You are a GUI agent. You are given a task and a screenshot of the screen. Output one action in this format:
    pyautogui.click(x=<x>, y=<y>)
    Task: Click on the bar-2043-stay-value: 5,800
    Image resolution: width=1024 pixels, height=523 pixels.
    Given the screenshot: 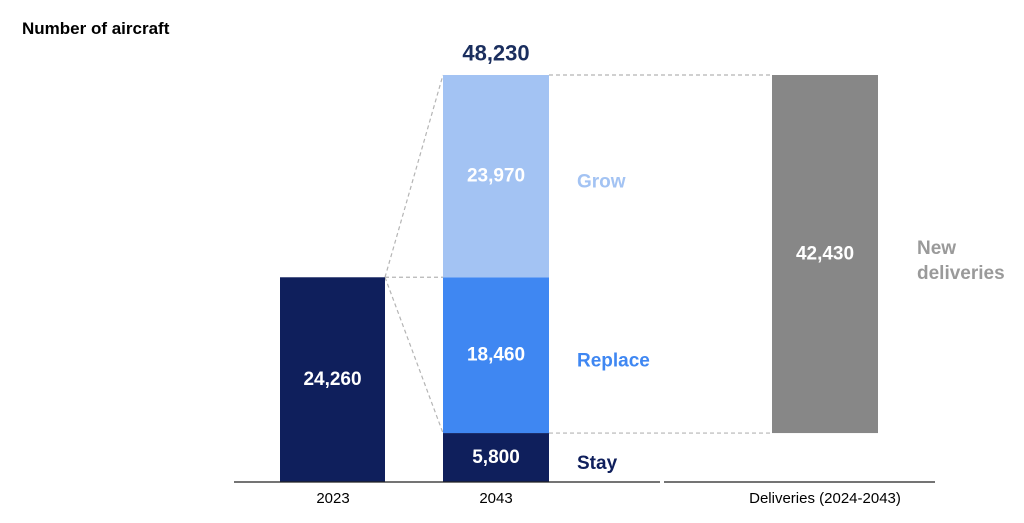 What is the action you would take?
    pyautogui.click(x=496, y=457)
    